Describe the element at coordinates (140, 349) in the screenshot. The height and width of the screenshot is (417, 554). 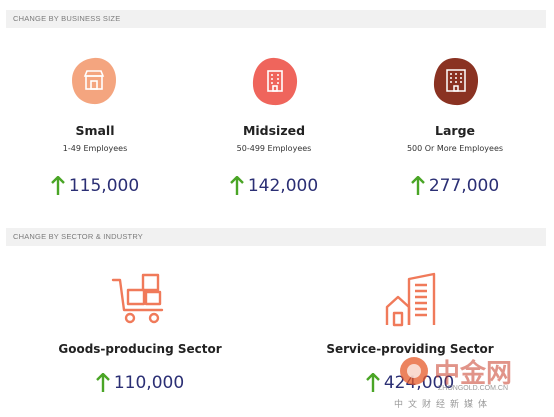
I see `goods-sector-title: Goods-producing Sector` at that location.